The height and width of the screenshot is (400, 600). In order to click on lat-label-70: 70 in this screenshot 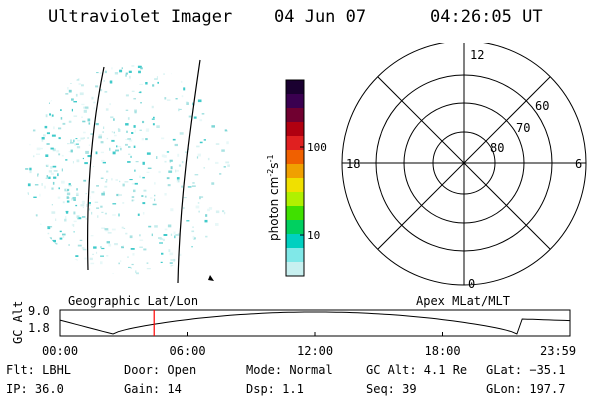, I will do `click(523, 128)`.